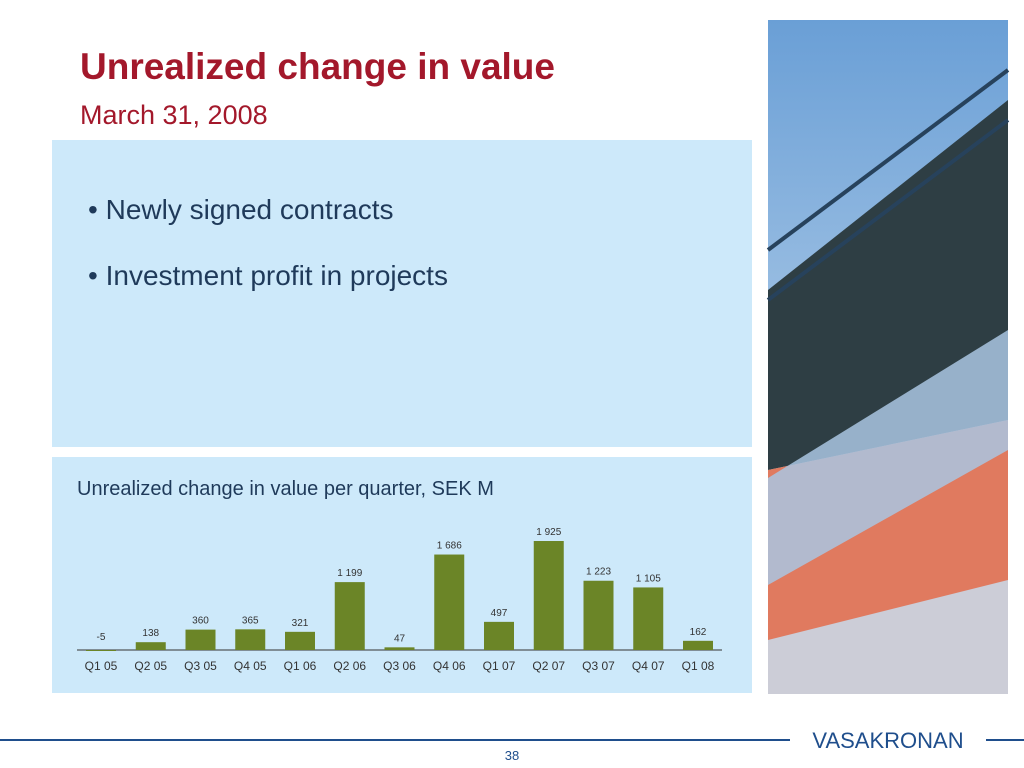 Image resolution: width=1024 pixels, height=768 pixels. I want to click on x-tick-label: Q3 06, so click(399, 666).